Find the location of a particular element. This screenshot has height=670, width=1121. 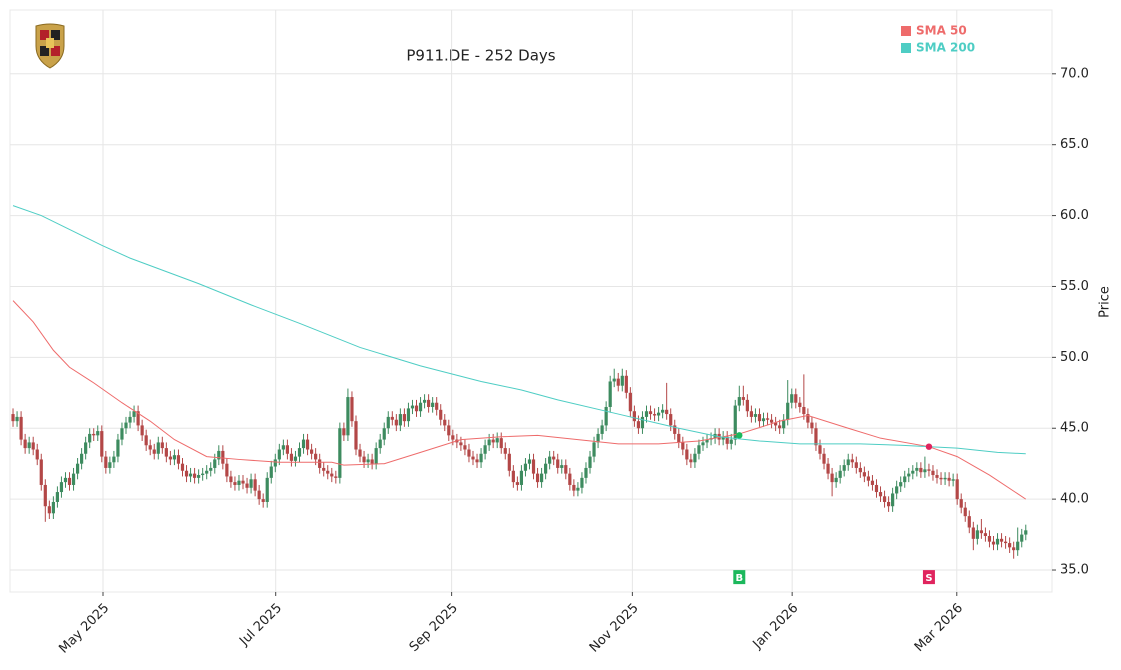

x-tick-label: Sep 2025 is located at coordinates (434, 628).